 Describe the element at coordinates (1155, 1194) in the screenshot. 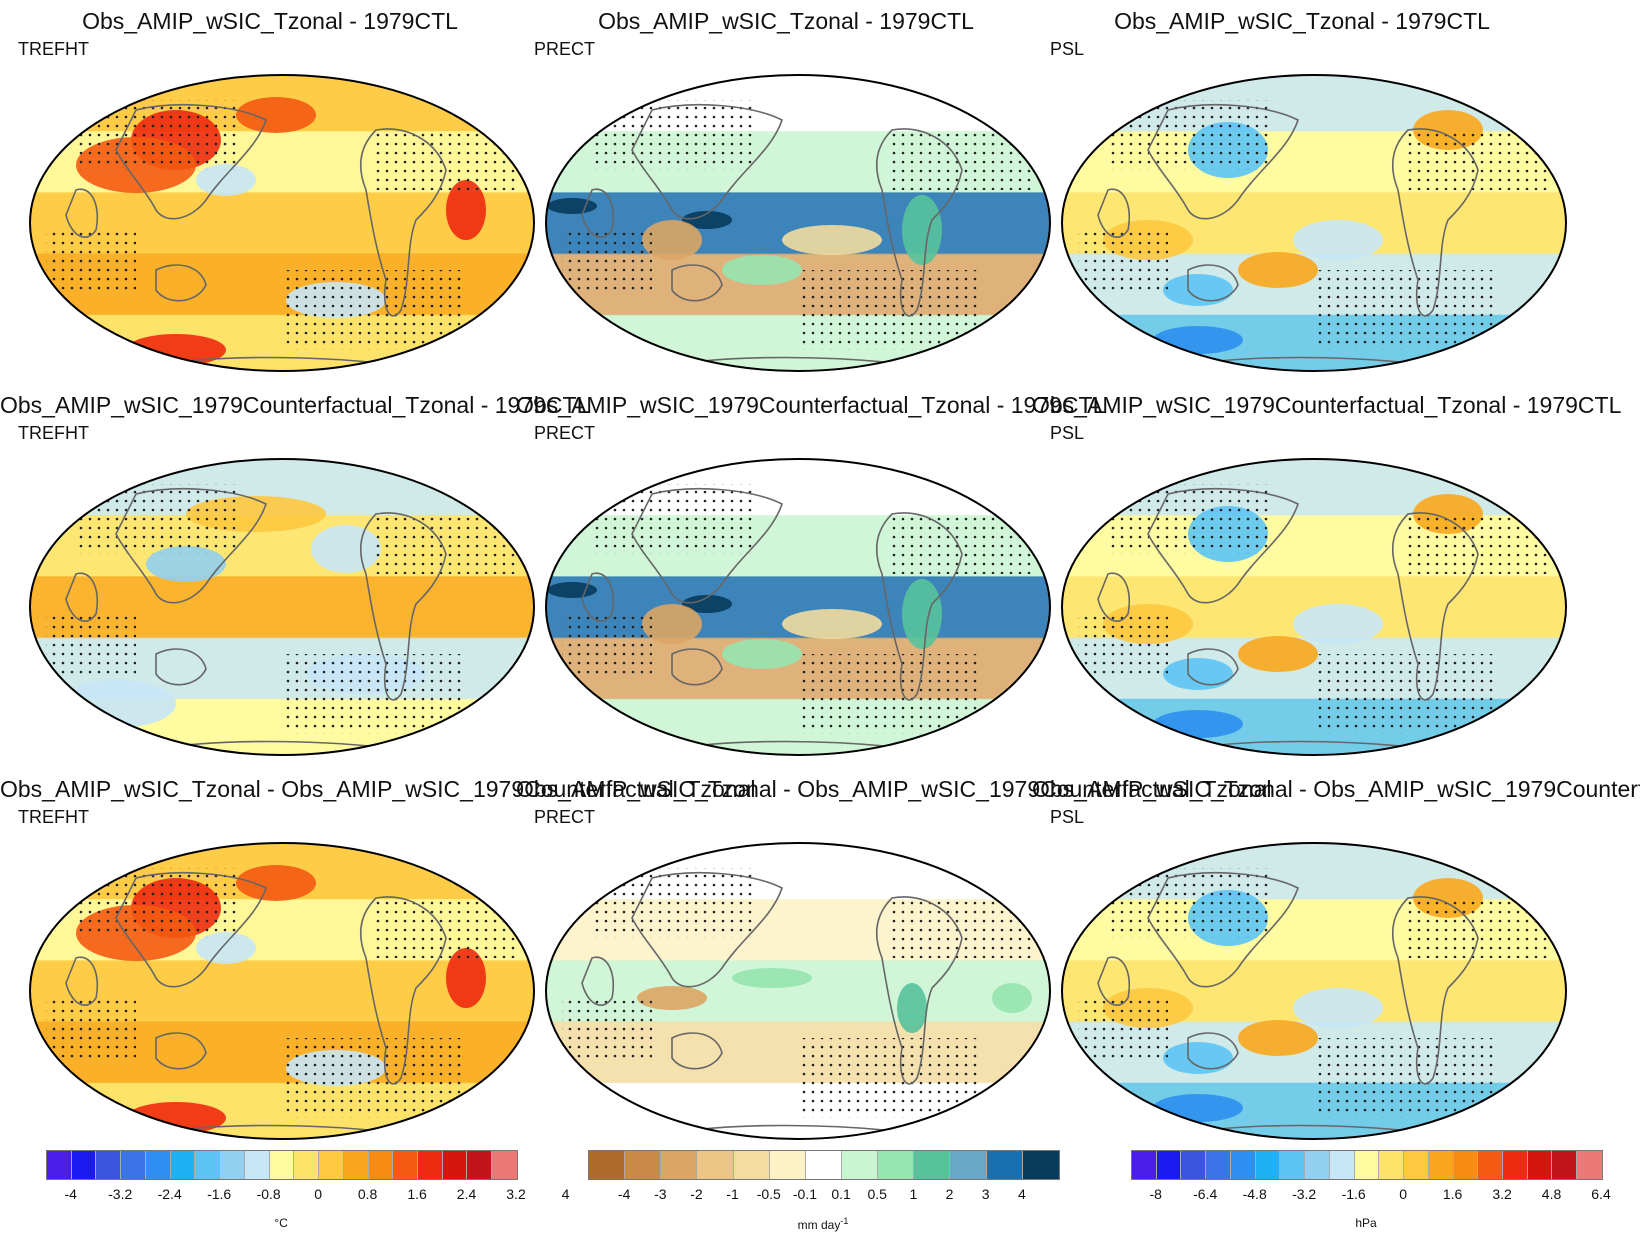

I see `colorbar-tick-label: -8` at that location.